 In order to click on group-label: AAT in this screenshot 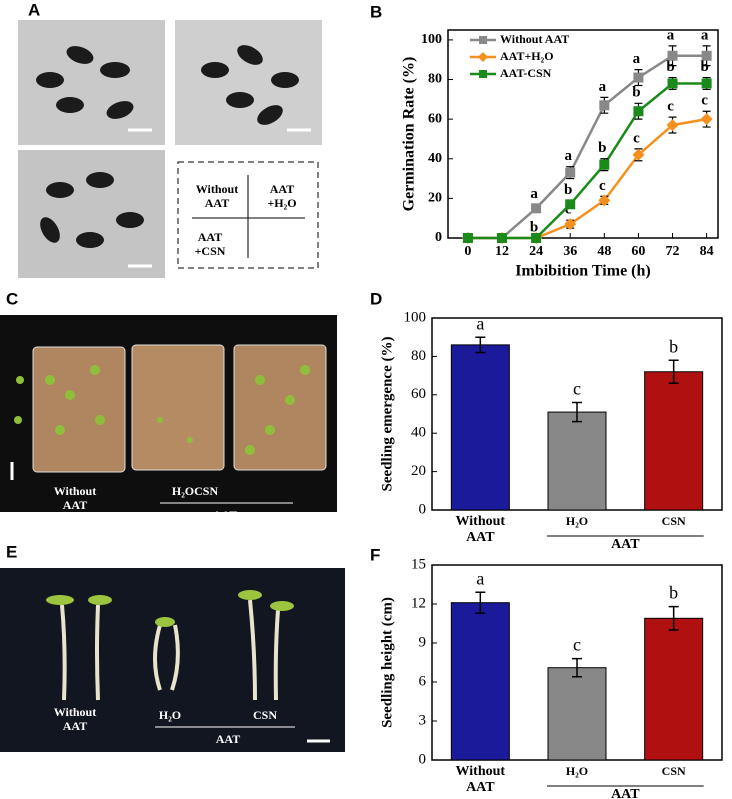, I will do `click(625, 793)`.